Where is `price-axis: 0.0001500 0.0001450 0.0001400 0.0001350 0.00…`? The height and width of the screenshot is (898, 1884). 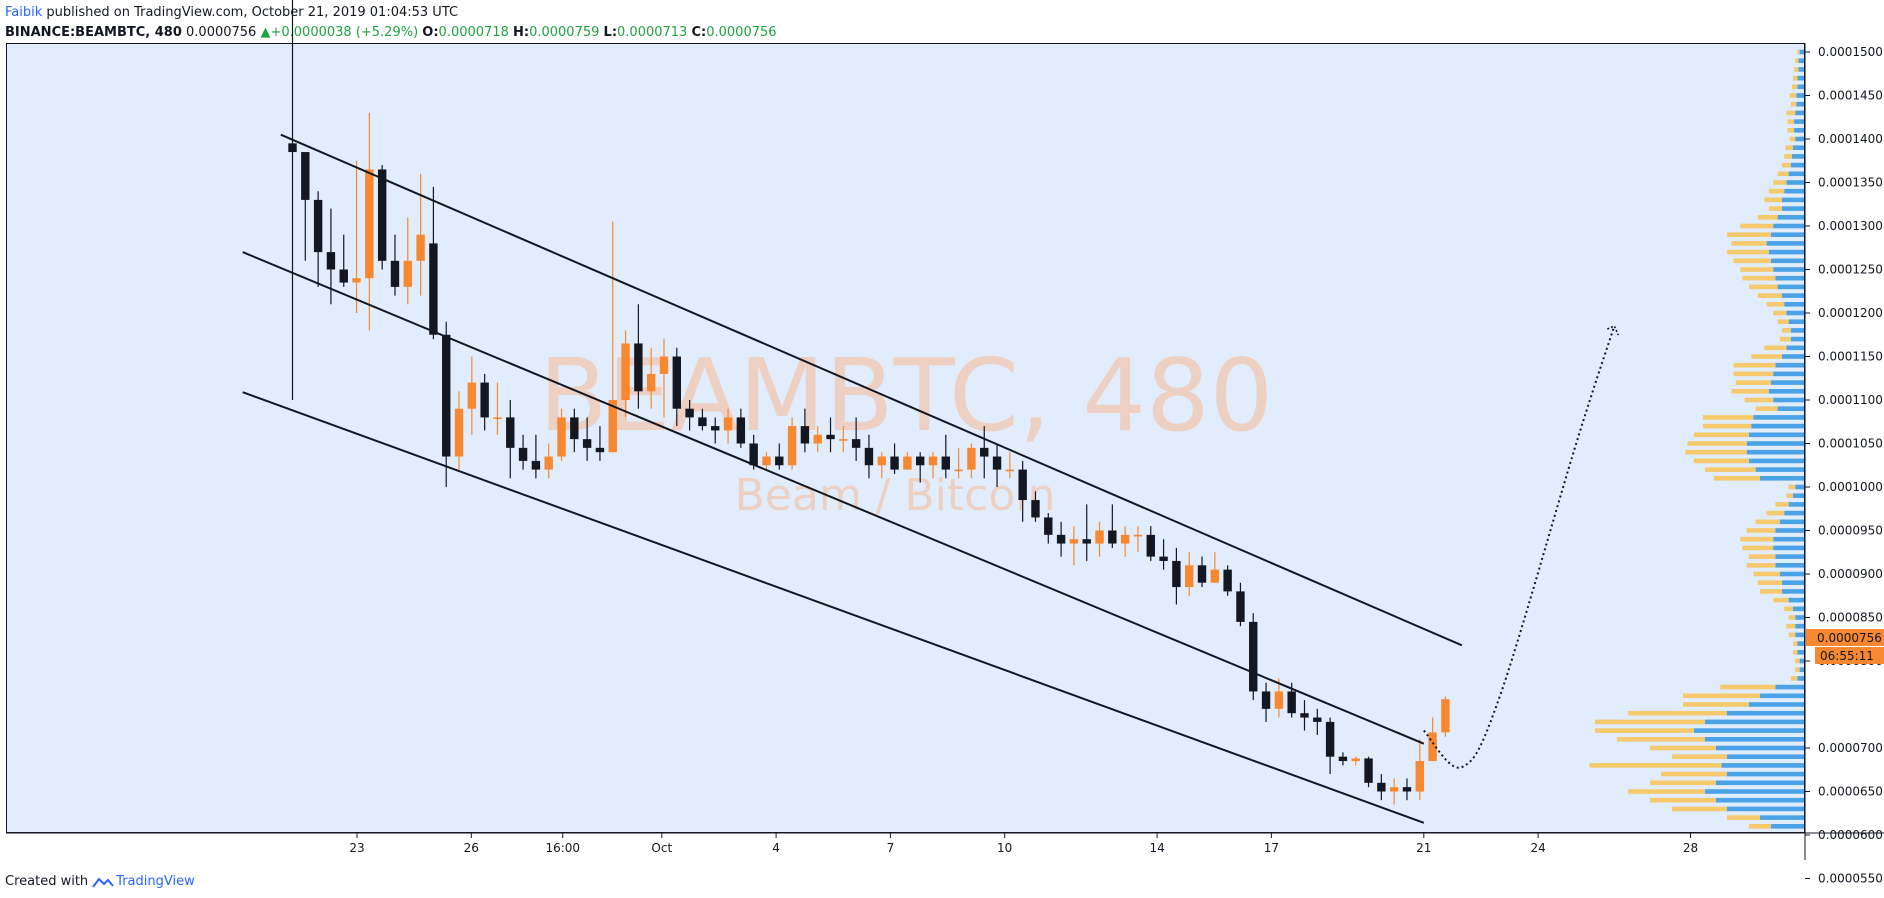
price-axis: 0.0001500 0.0001450 0.0001400 0.0001350 0.00… is located at coordinates (1844, 465).